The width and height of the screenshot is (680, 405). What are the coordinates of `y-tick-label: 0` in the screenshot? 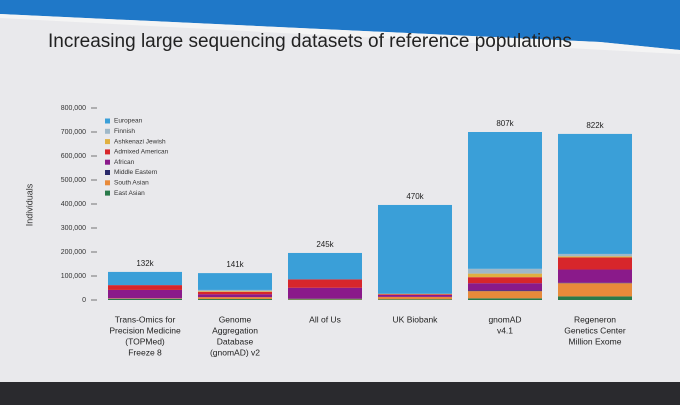 It's located at (84, 300).